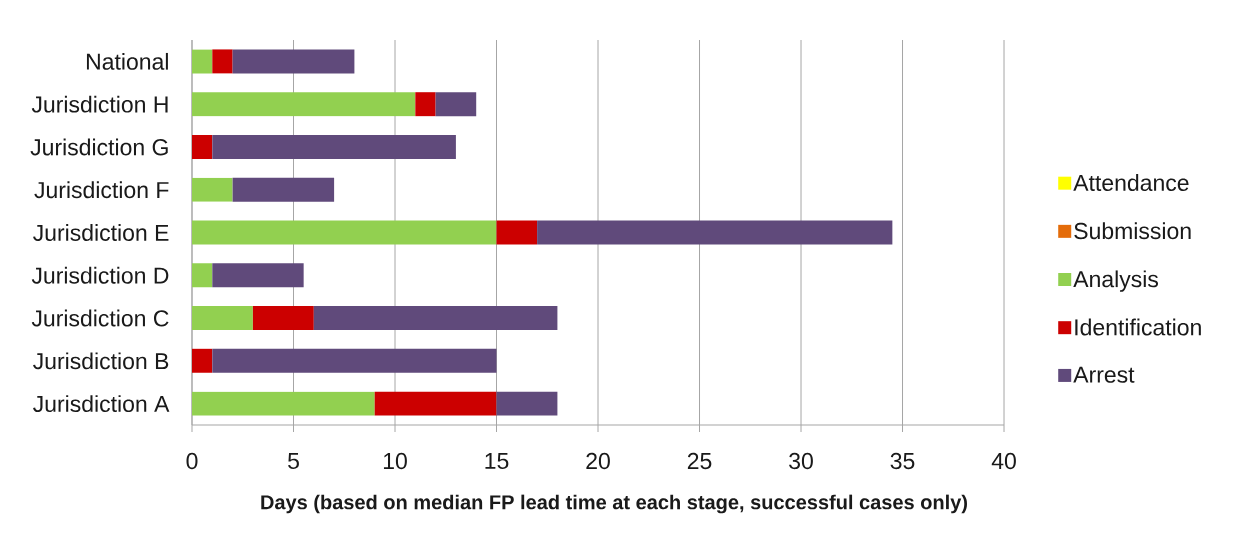 This screenshot has width=1249, height=543. Describe the element at coordinates (100, 318) in the screenshot. I see `y-tick-label: Jurisdiction C` at that location.